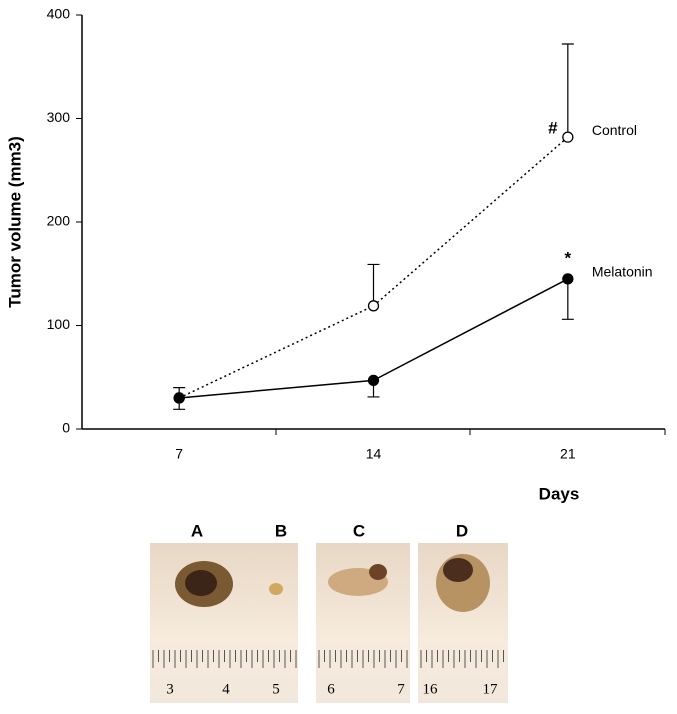 The height and width of the screenshot is (714, 677). Describe the element at coordinates (401, 689) in the screenshot. I see `ruler-number: 7` at that location.